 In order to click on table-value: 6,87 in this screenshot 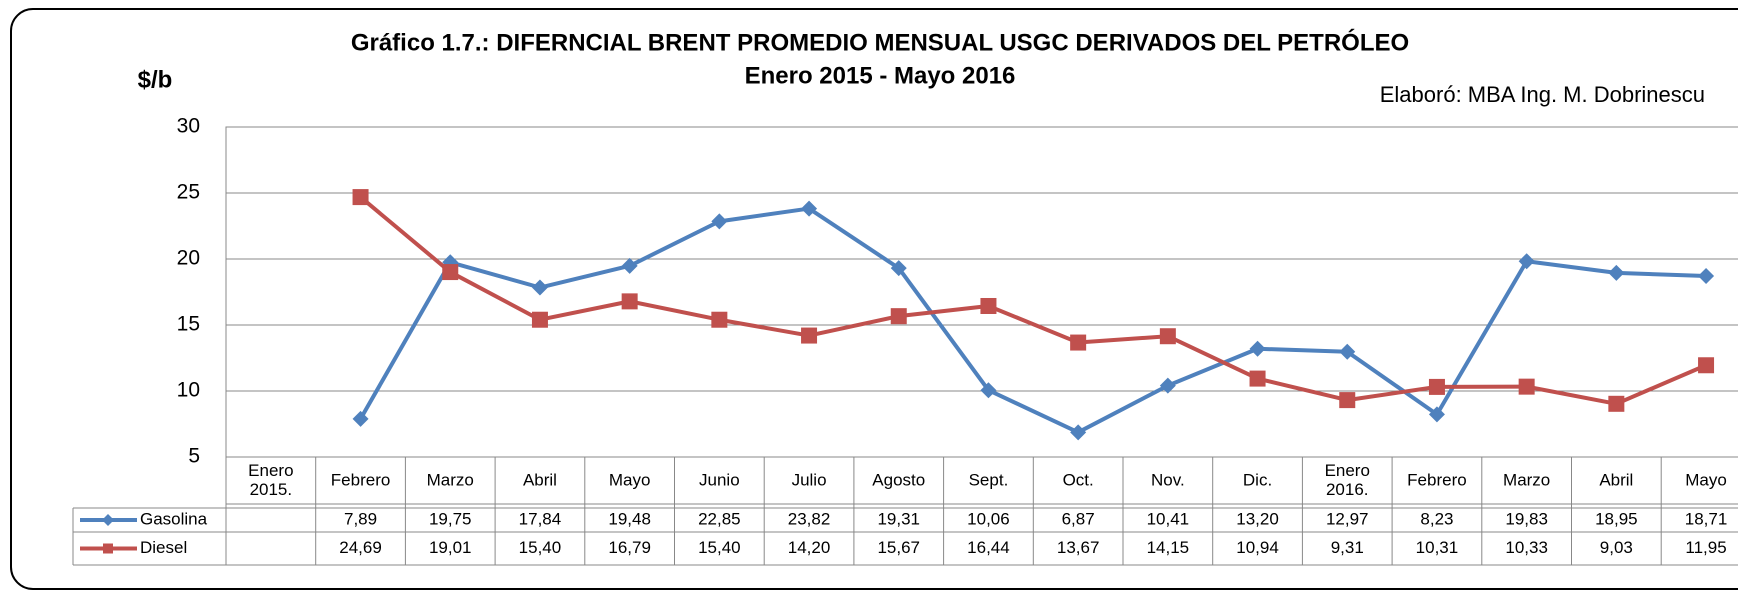, I will do `click(1078, 518)`.